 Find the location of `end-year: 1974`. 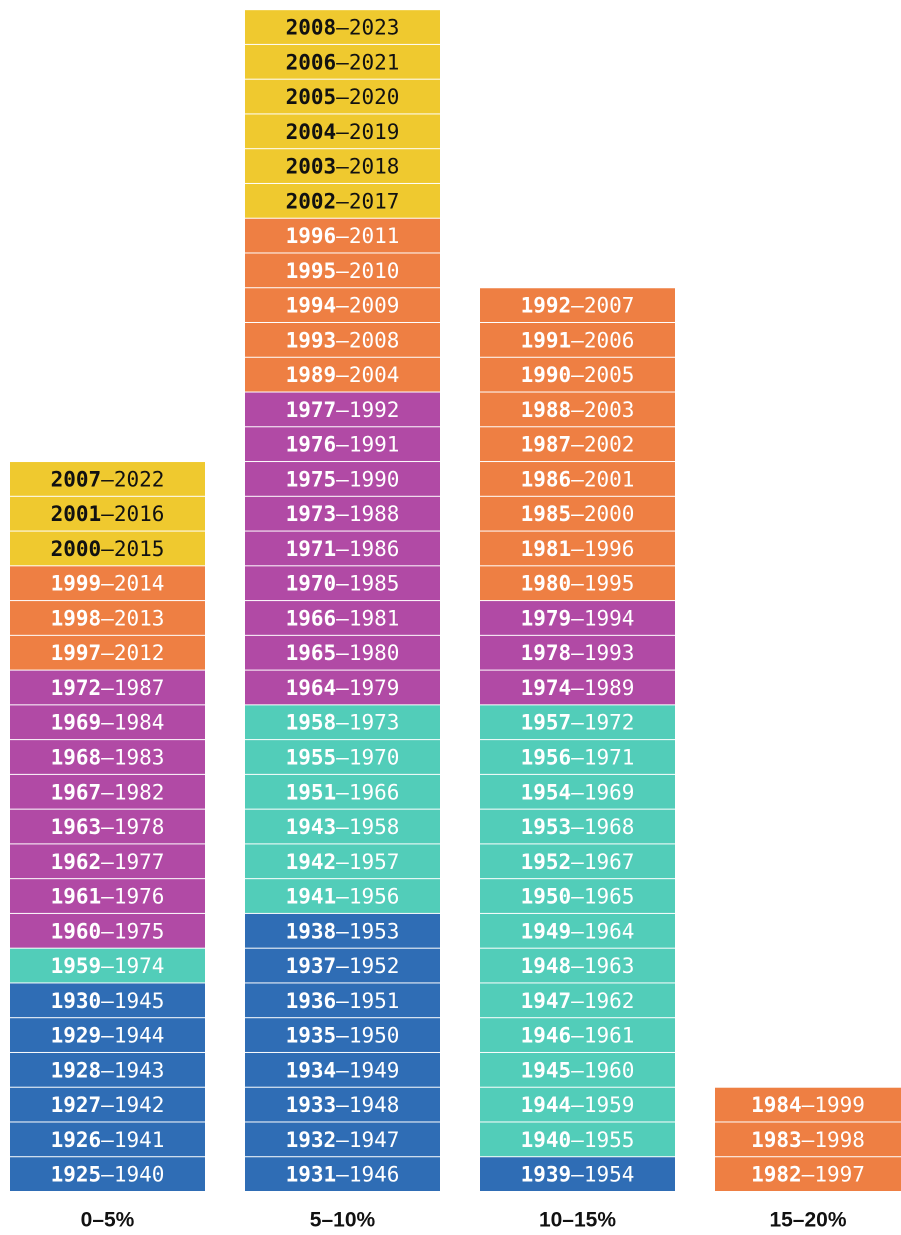

end-year: 1974 is located at coordinates (139, 966).